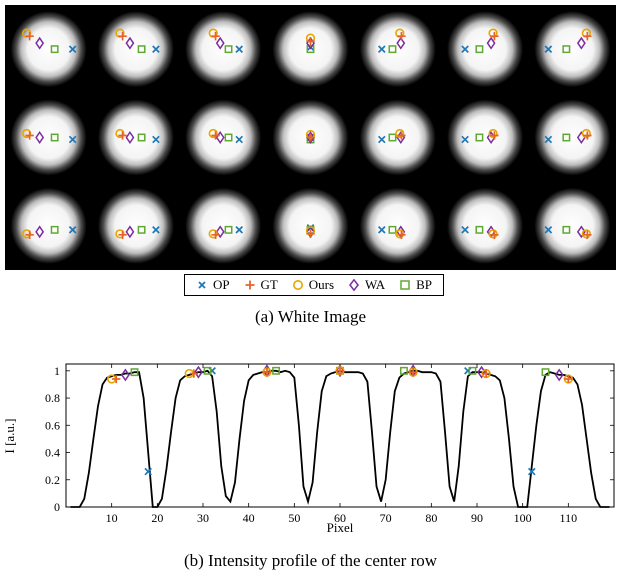 Image resolution: width=621 pixels, height=576 pixels. I want to click on legend-label-op: OP, so click(221, 284).